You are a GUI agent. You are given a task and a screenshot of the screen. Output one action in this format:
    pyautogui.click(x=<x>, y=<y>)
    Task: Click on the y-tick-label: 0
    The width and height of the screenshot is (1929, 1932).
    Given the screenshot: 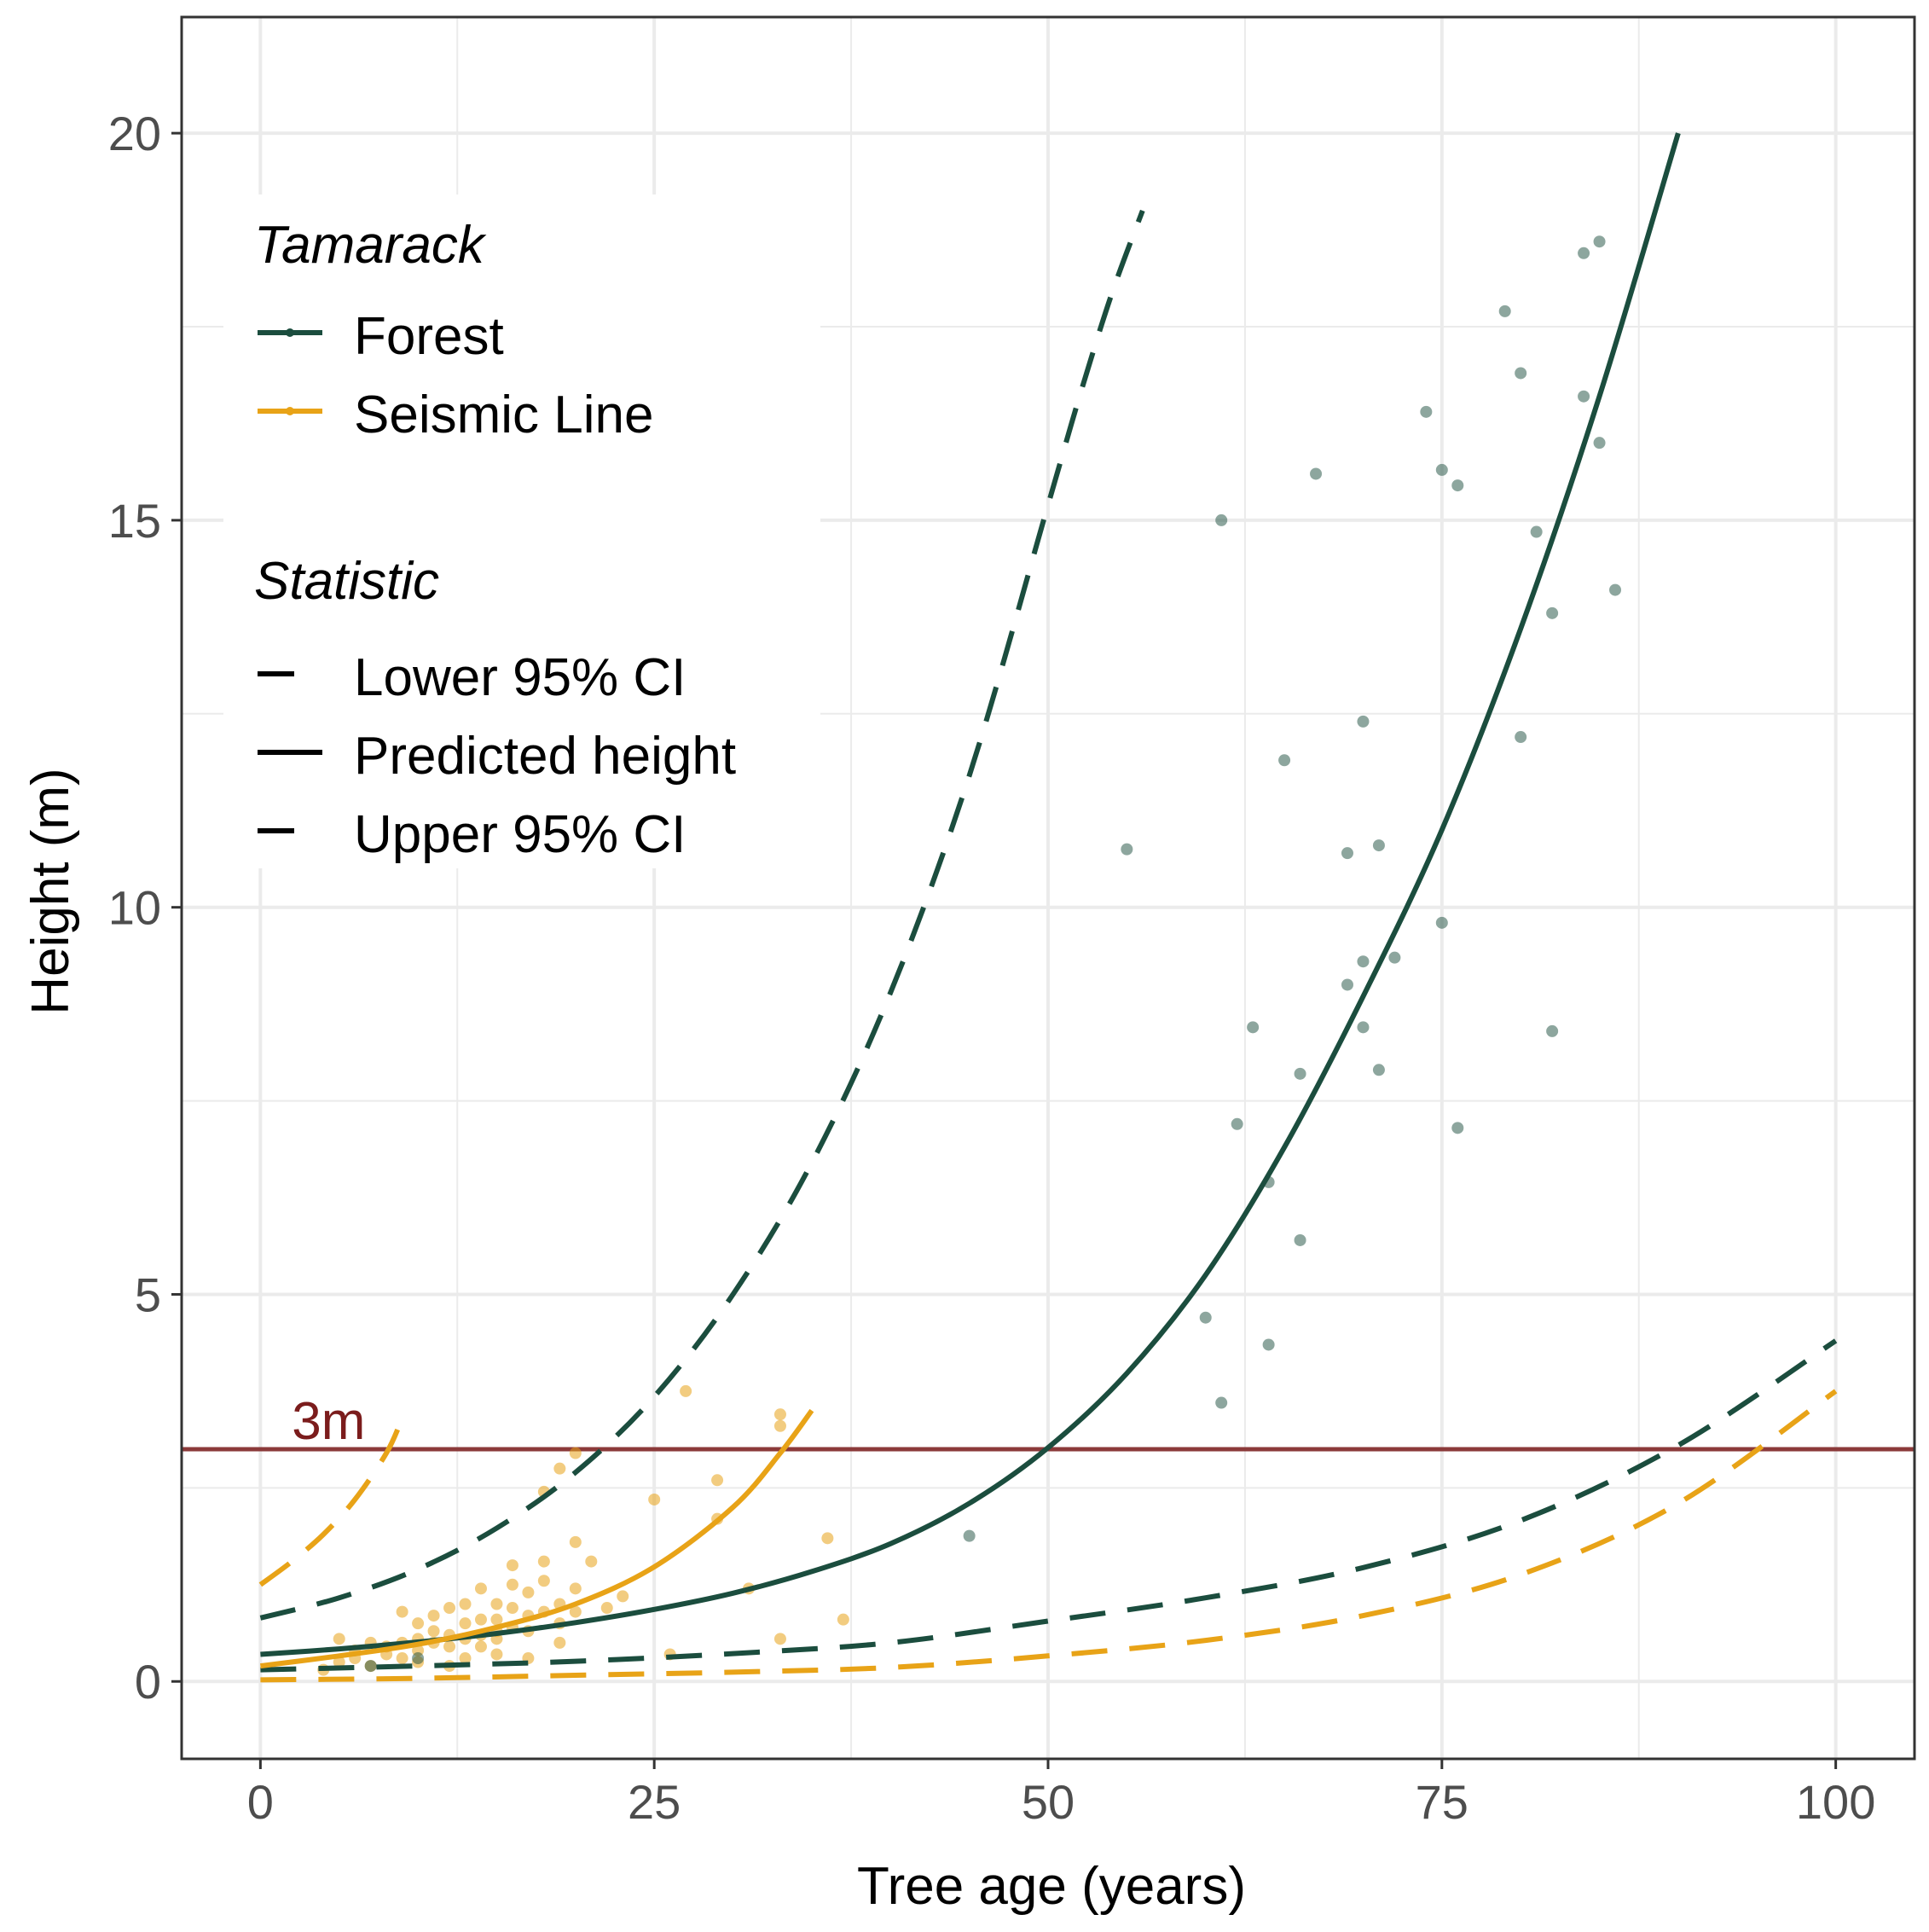 What is the action you would take?
    pyautogui.click(x=148, y=1682)
    